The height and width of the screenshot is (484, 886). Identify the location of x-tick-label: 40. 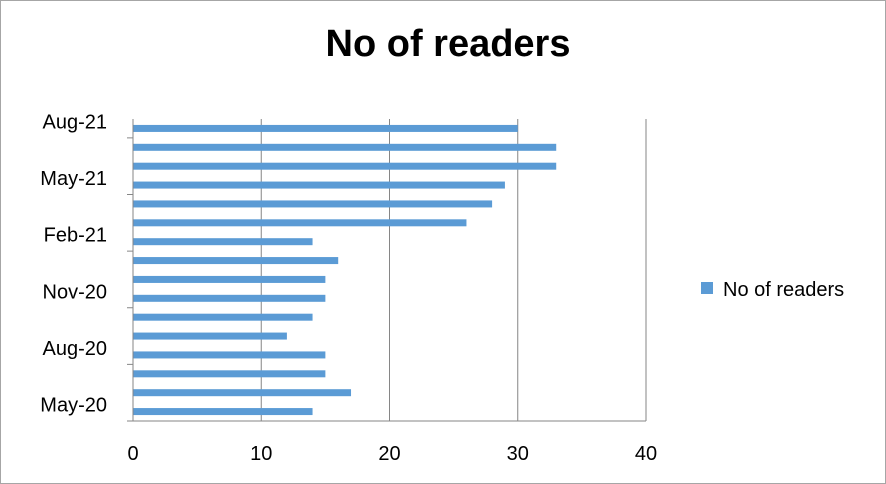
(646, 454).